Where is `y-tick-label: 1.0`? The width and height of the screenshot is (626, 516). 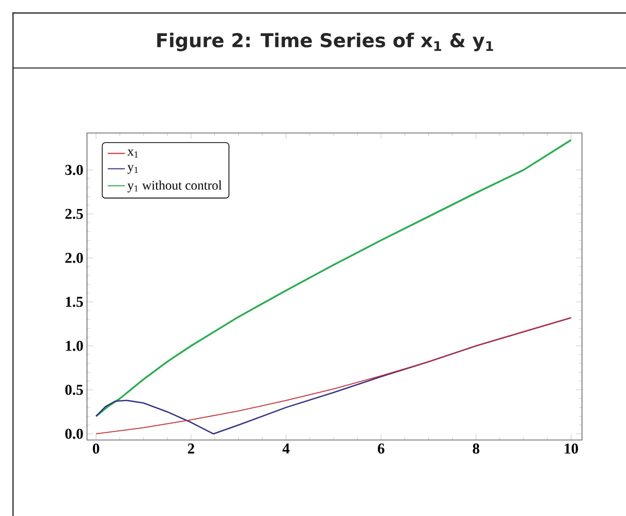 y-tick-label: 1.0 is located at coordinates (74, 345).